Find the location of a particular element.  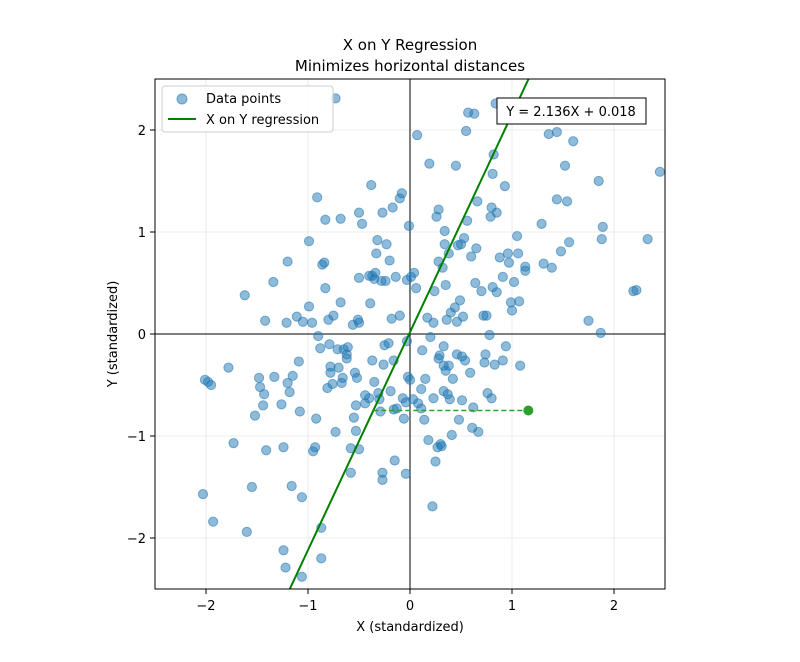

x-ticks: −2 −1 0 1 2 is located at coordinates (407, 601).